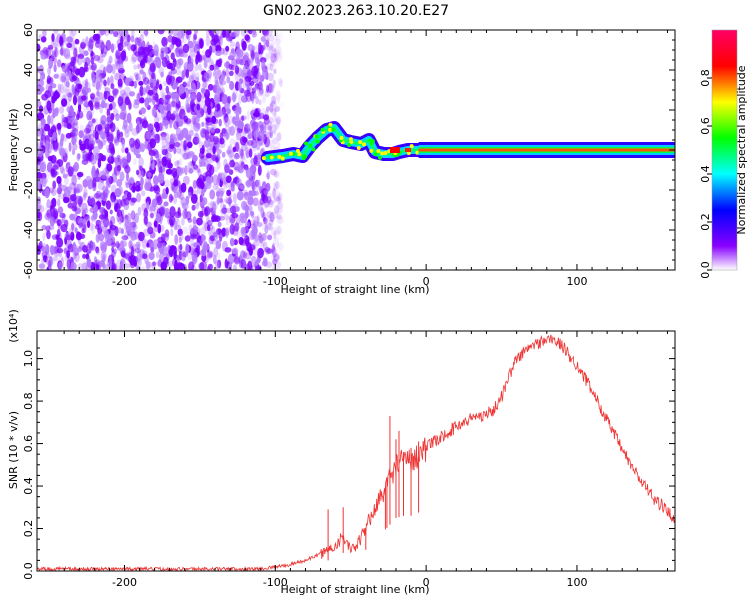 This screenshot has width=750, height=600. What do you see at coordinates (13, 450) in the screenshot?
I see `y-axis-label: SNR (10 * v/v)` at bounding box center [13, 450].